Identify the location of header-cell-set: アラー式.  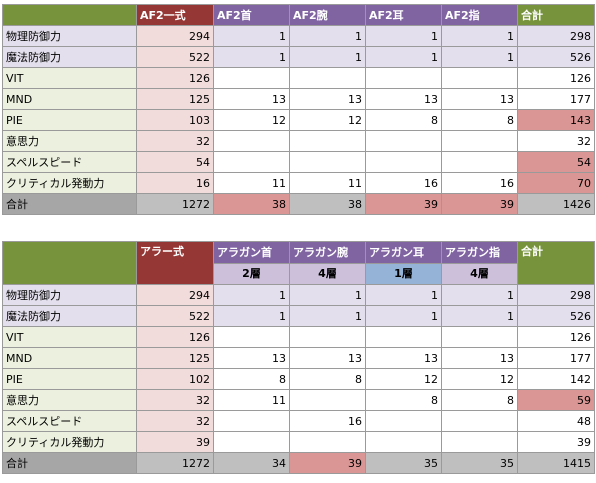
(175, 263).